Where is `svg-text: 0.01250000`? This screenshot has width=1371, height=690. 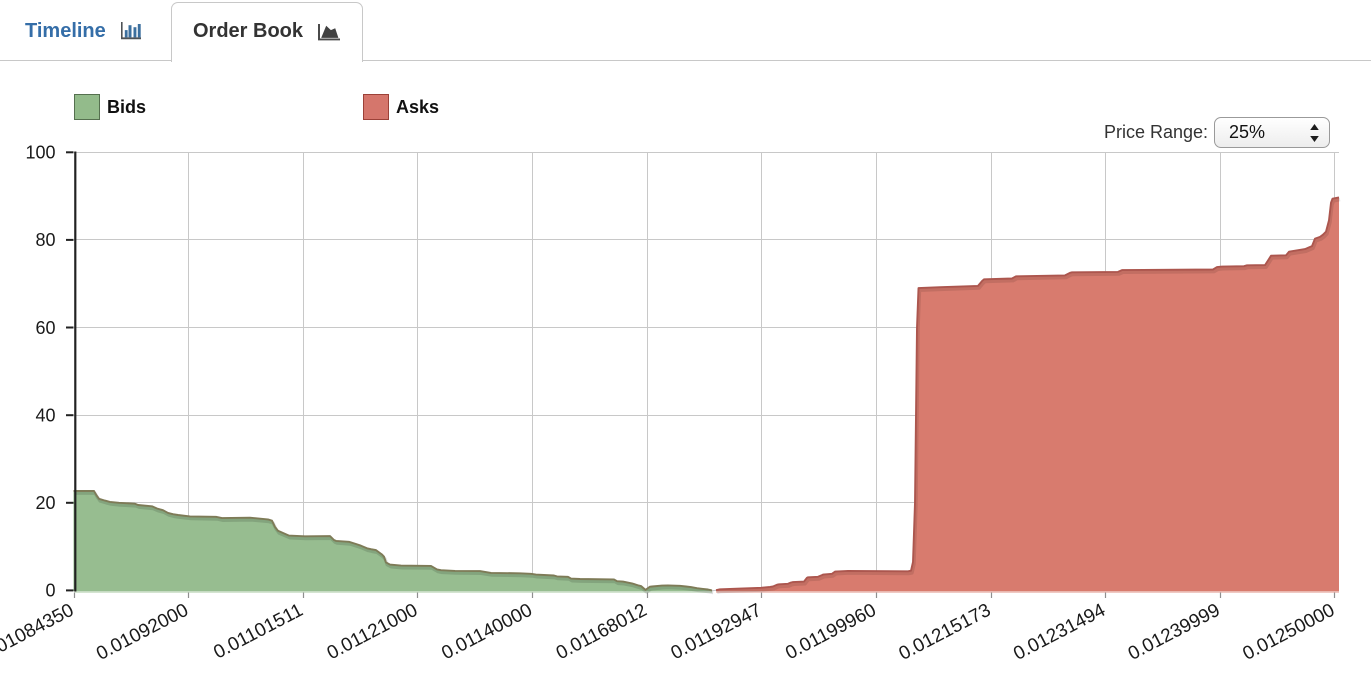 svg-text: 0.01250000 is located at coordinates (1288, 632).